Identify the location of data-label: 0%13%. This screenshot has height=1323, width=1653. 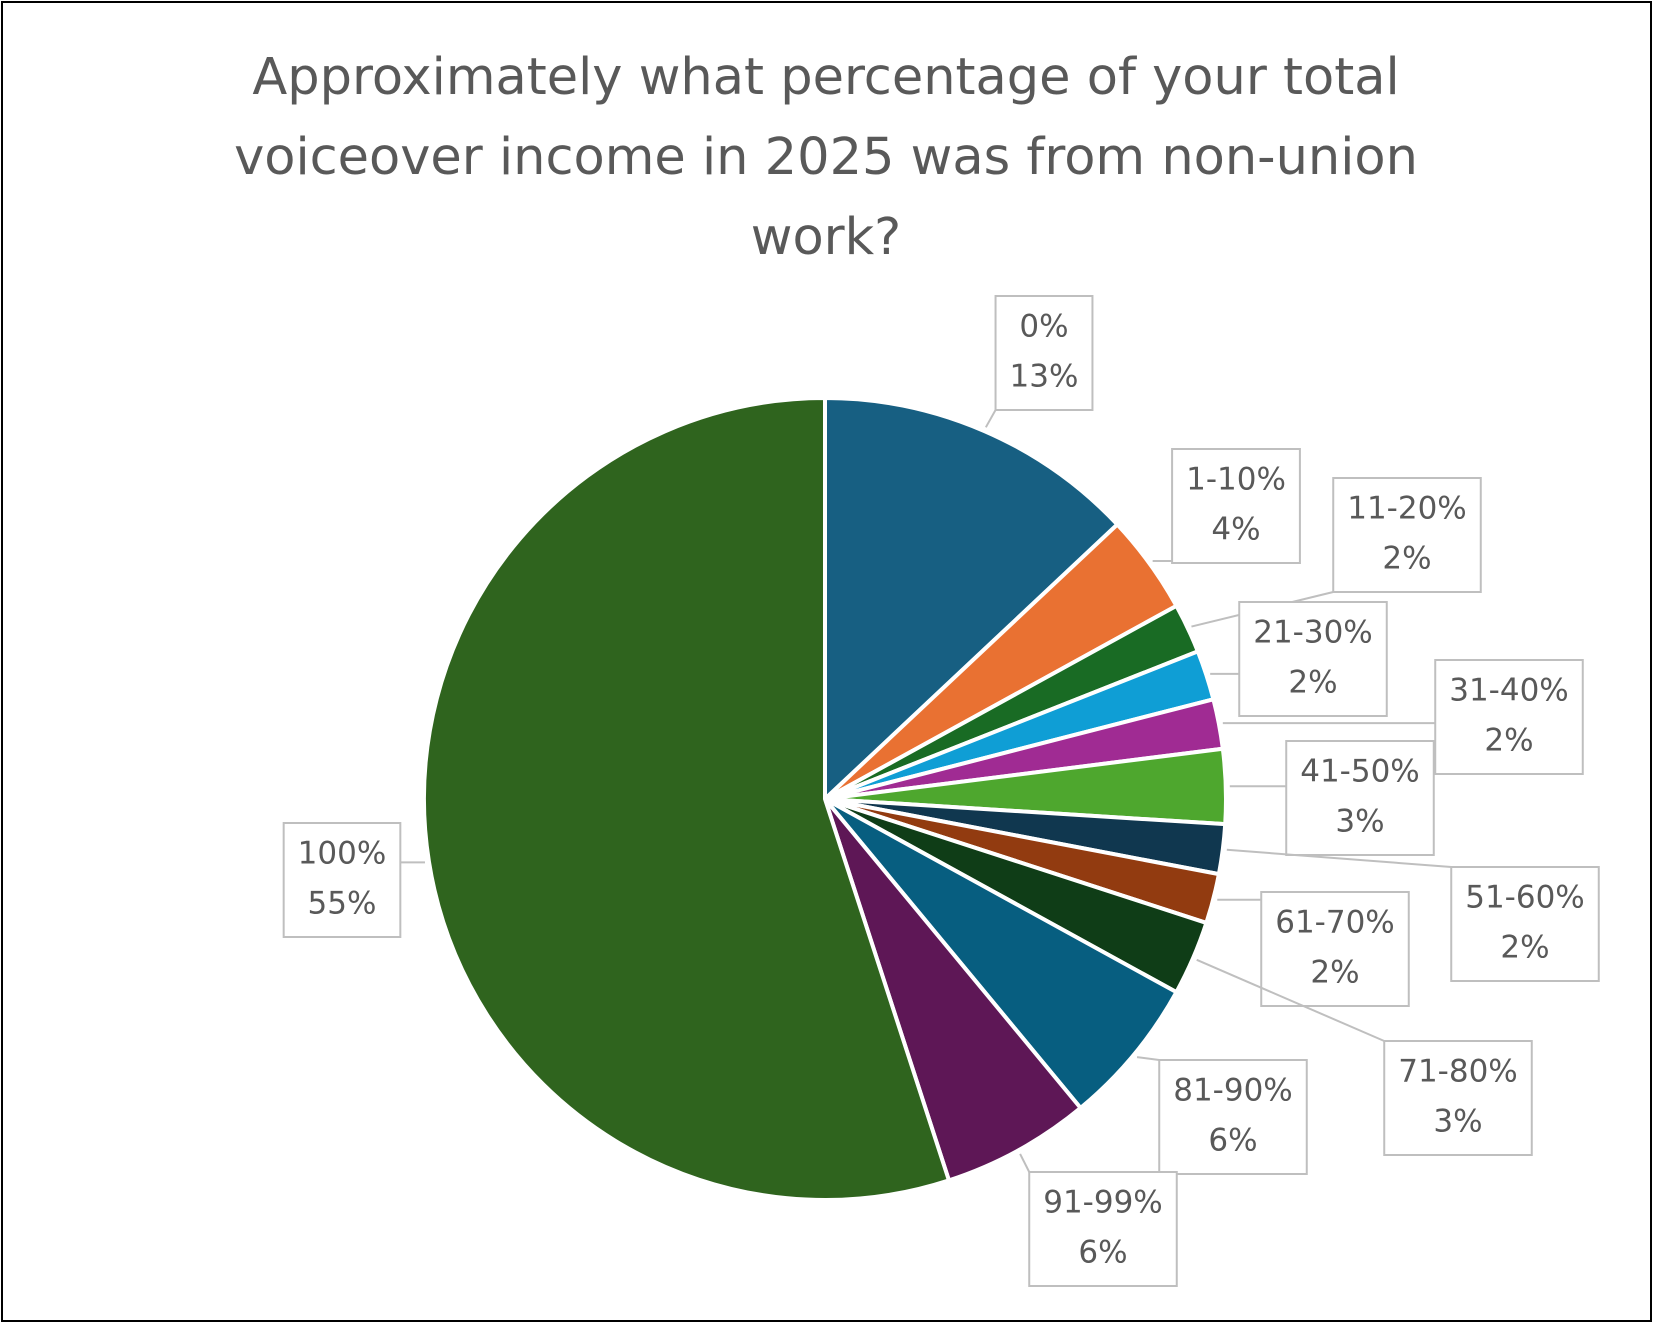
(1044, 353).